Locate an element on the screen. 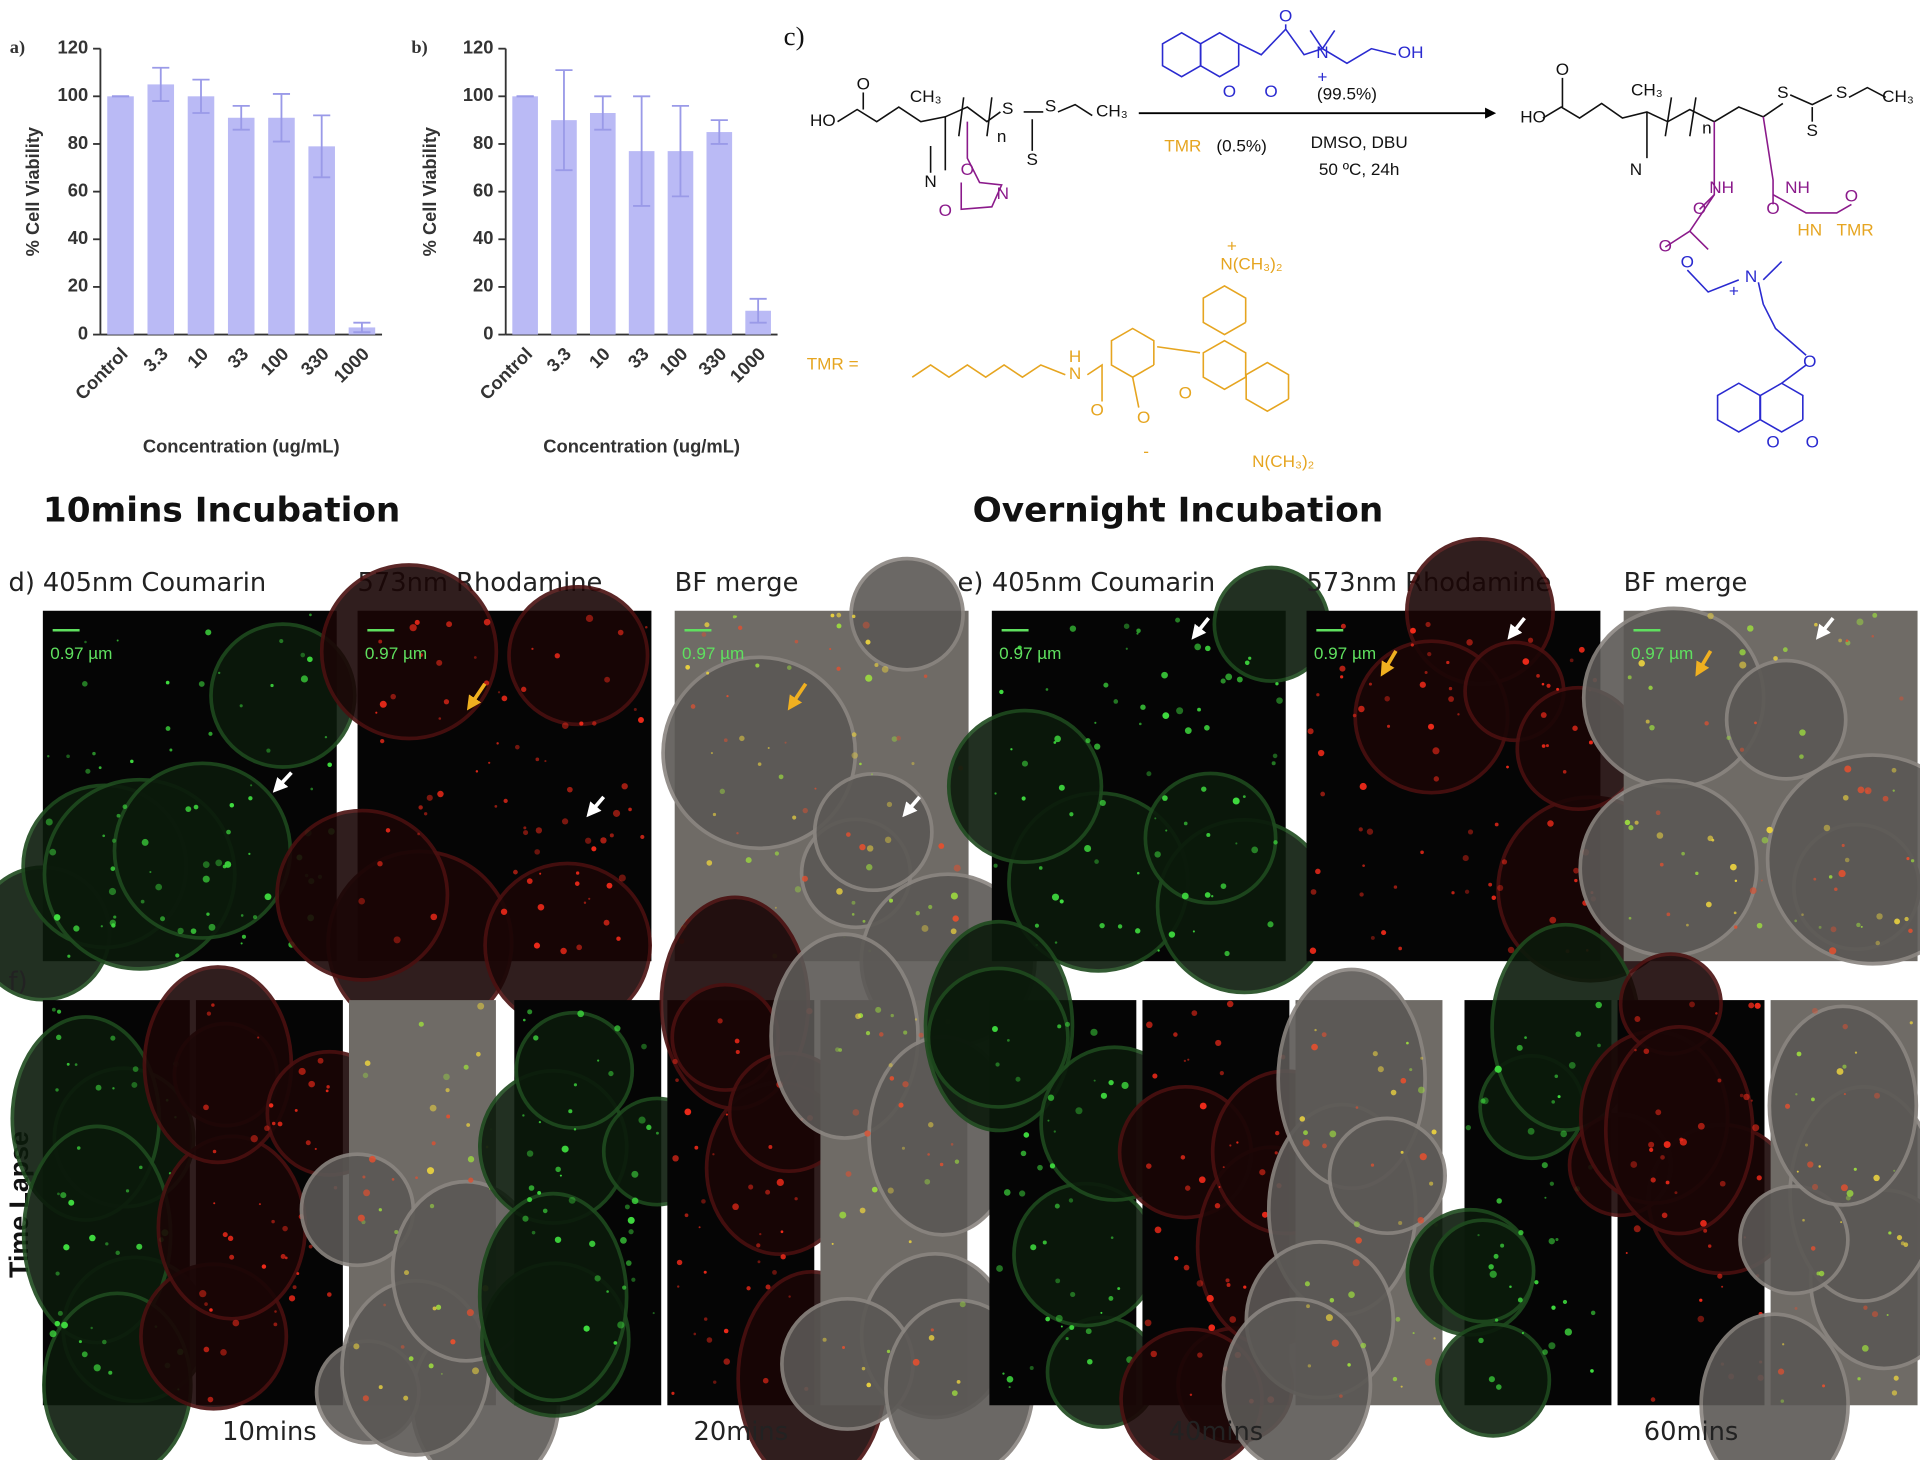 The height and width of the screenshot is (1460, 1920). scheme-label: TMR = is located at coordinates (833, 364).